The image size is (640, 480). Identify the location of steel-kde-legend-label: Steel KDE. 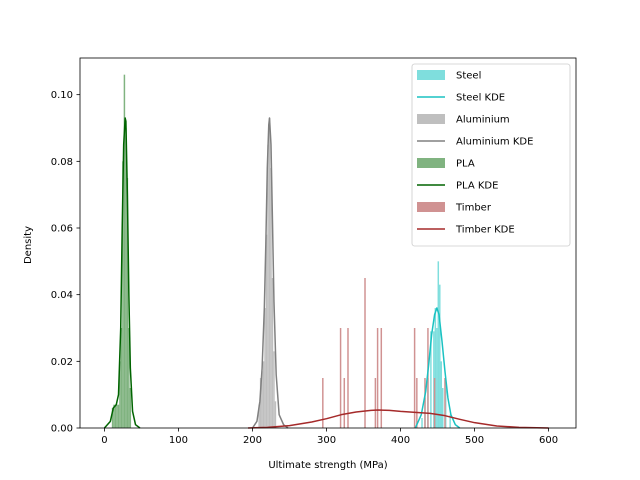
(480, 98).